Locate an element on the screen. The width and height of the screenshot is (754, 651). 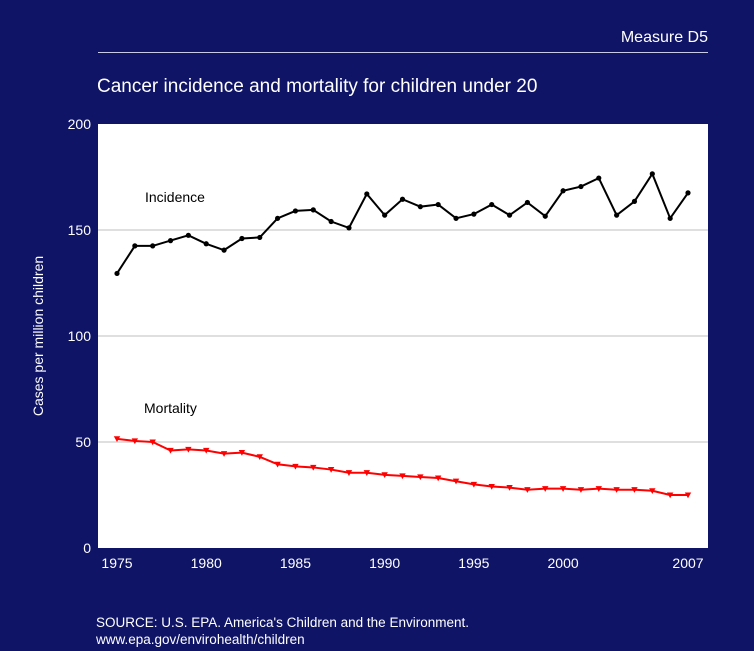
x-tick-label: 1995 is located at coordinates (473, 563).